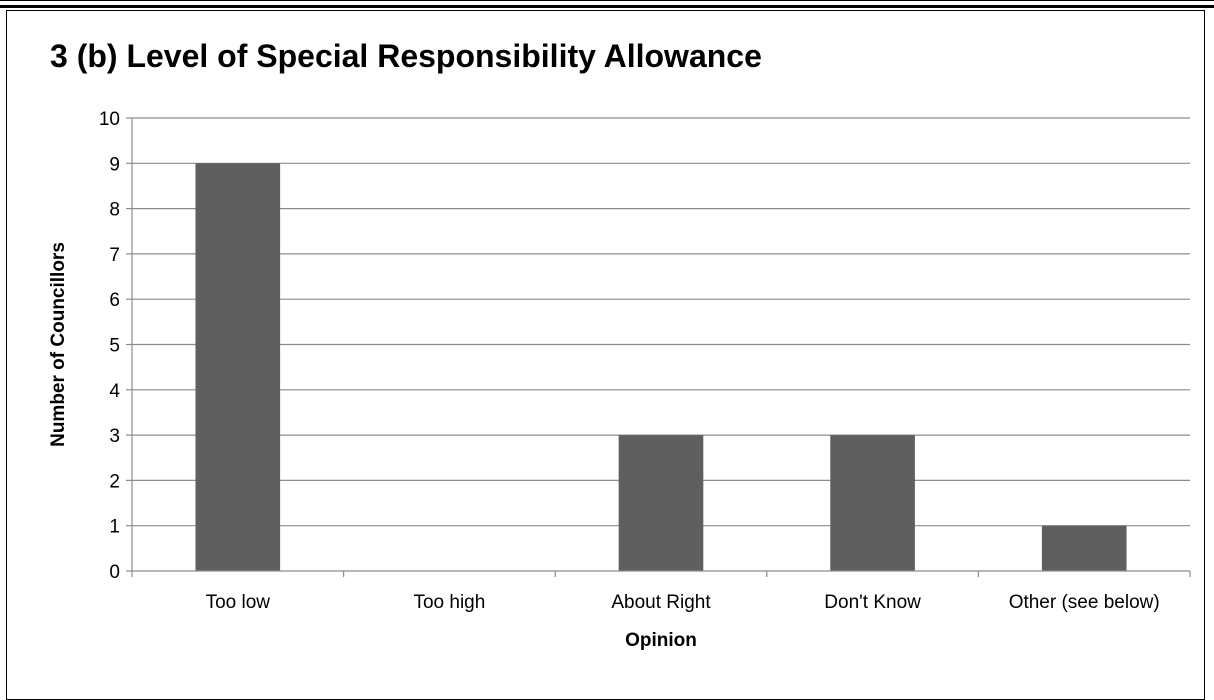  I want to click on y-tick-labels: 0 1 2 3 4 5 6 7 8 9 10, so click(110, 346).